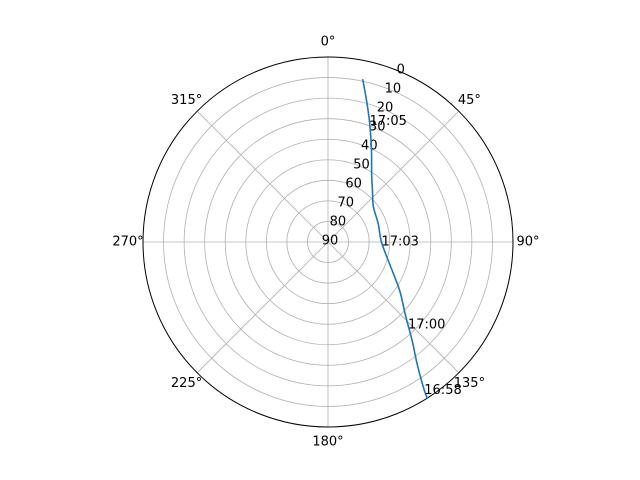 The height and width of the screenshot is (480, 640). What do you see at coordinates (363, 156) in the screenshot?
I see `radial-tick-labels: 0 10 20 30 40 50 60 70 80 90` at bounding box center [363, 156].